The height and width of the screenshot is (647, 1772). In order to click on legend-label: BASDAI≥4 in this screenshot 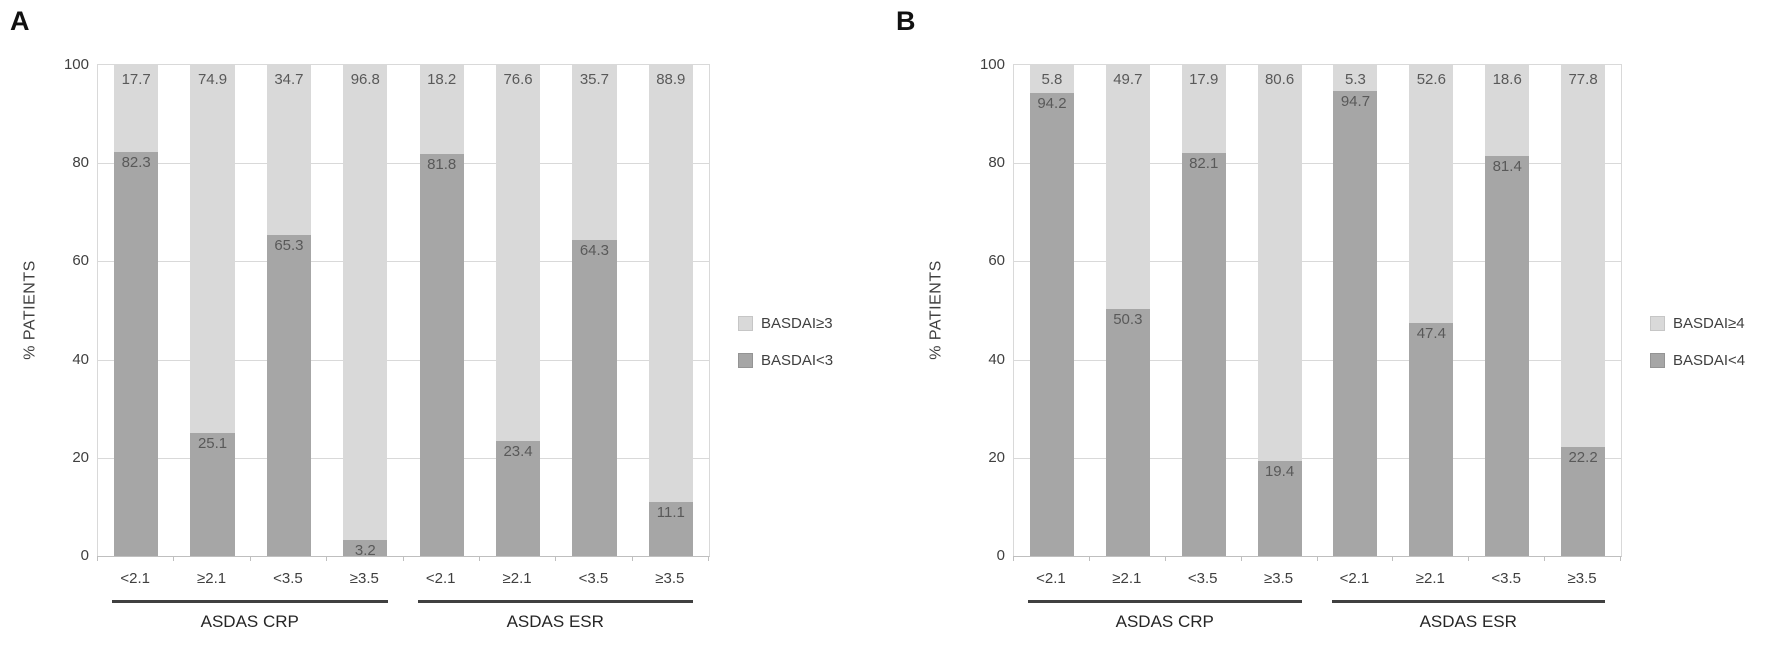, I will do `click(1709, 323)`.